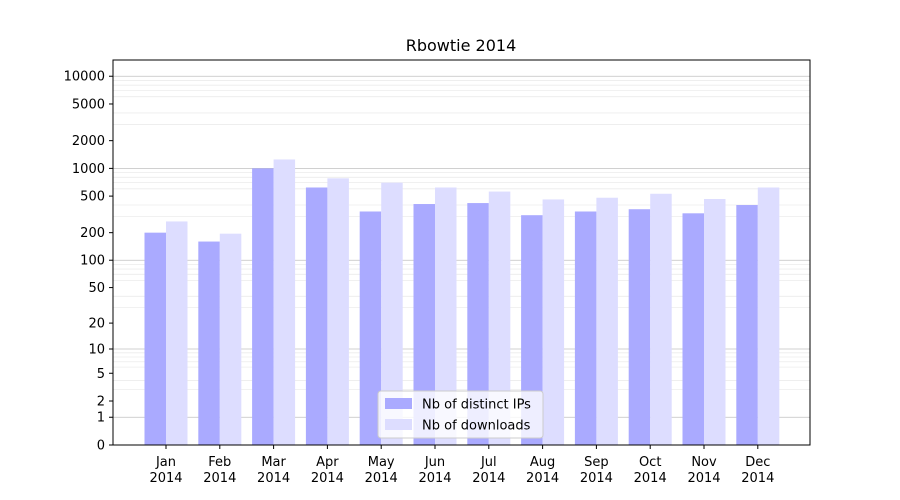 This screenshot has width=900, height=500. What do you see at coordinates (92, 197) in the screenshot?
I see `y-tick-label: 500` at bounding box center [92, 197].